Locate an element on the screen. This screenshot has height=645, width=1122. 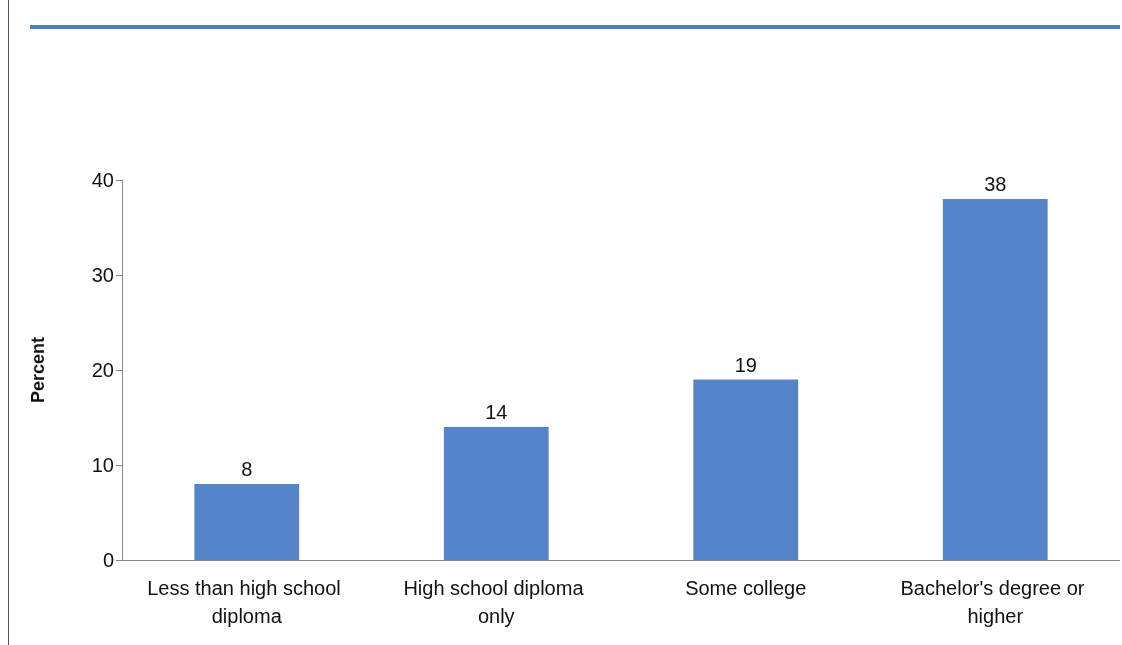
x-tick-label: Bachelor's degree or higher is located at coordinates (995, 602).